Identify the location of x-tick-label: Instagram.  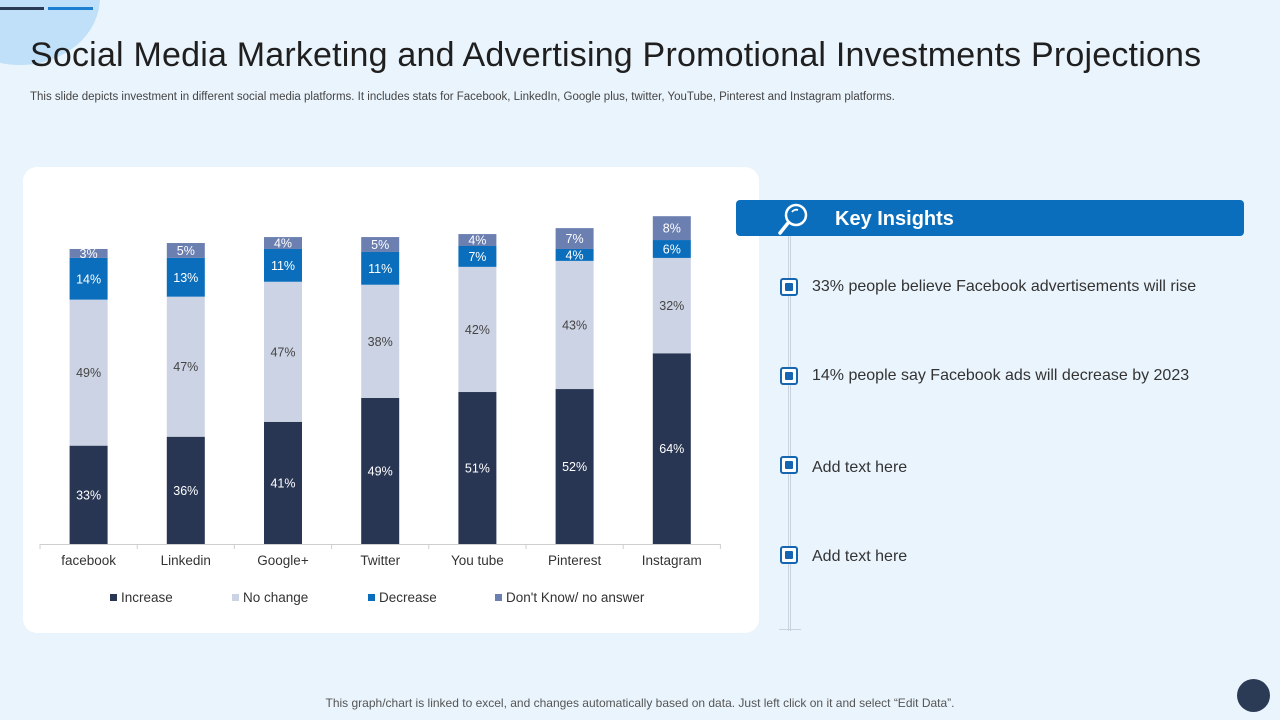
(672, 560).